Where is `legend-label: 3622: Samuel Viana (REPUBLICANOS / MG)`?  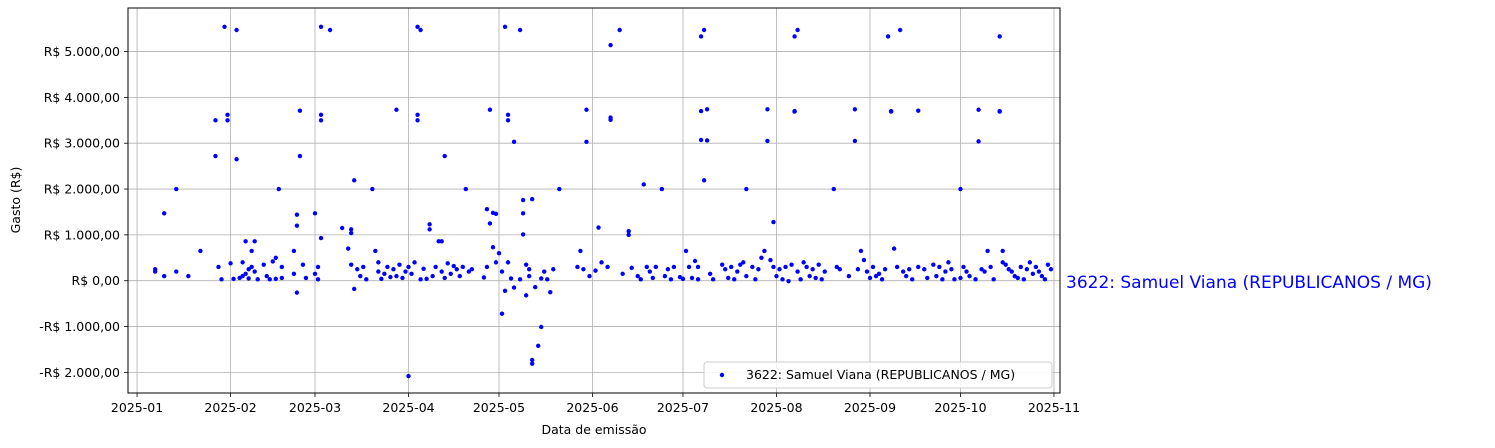
legend-label: 3622: Samuel Viana (REPUBLICANOS / MG) is located at coordinates (880, 374).